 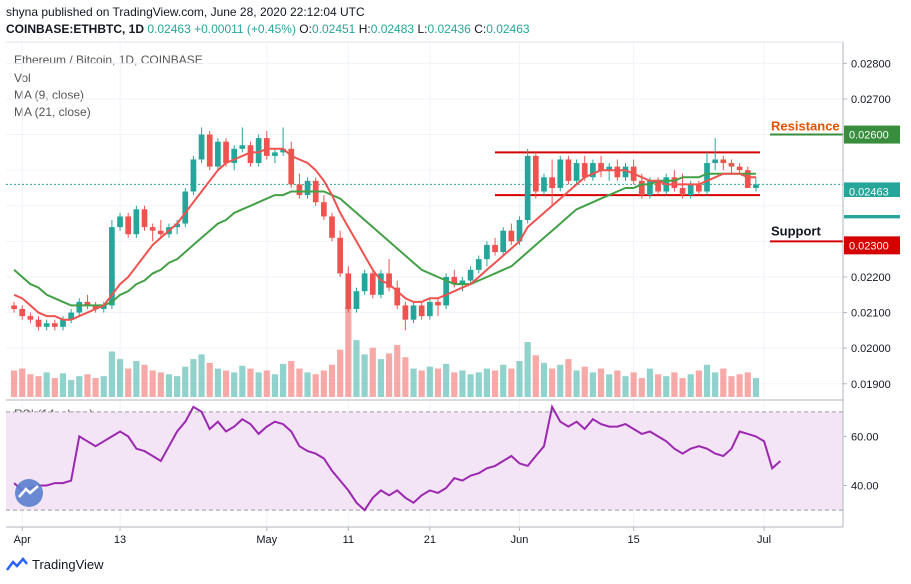 What do you see at coordinates (52, 112) in the screenshot?
I see `ma21-legend: MA (21, close)` at bounding box center [52, 112].